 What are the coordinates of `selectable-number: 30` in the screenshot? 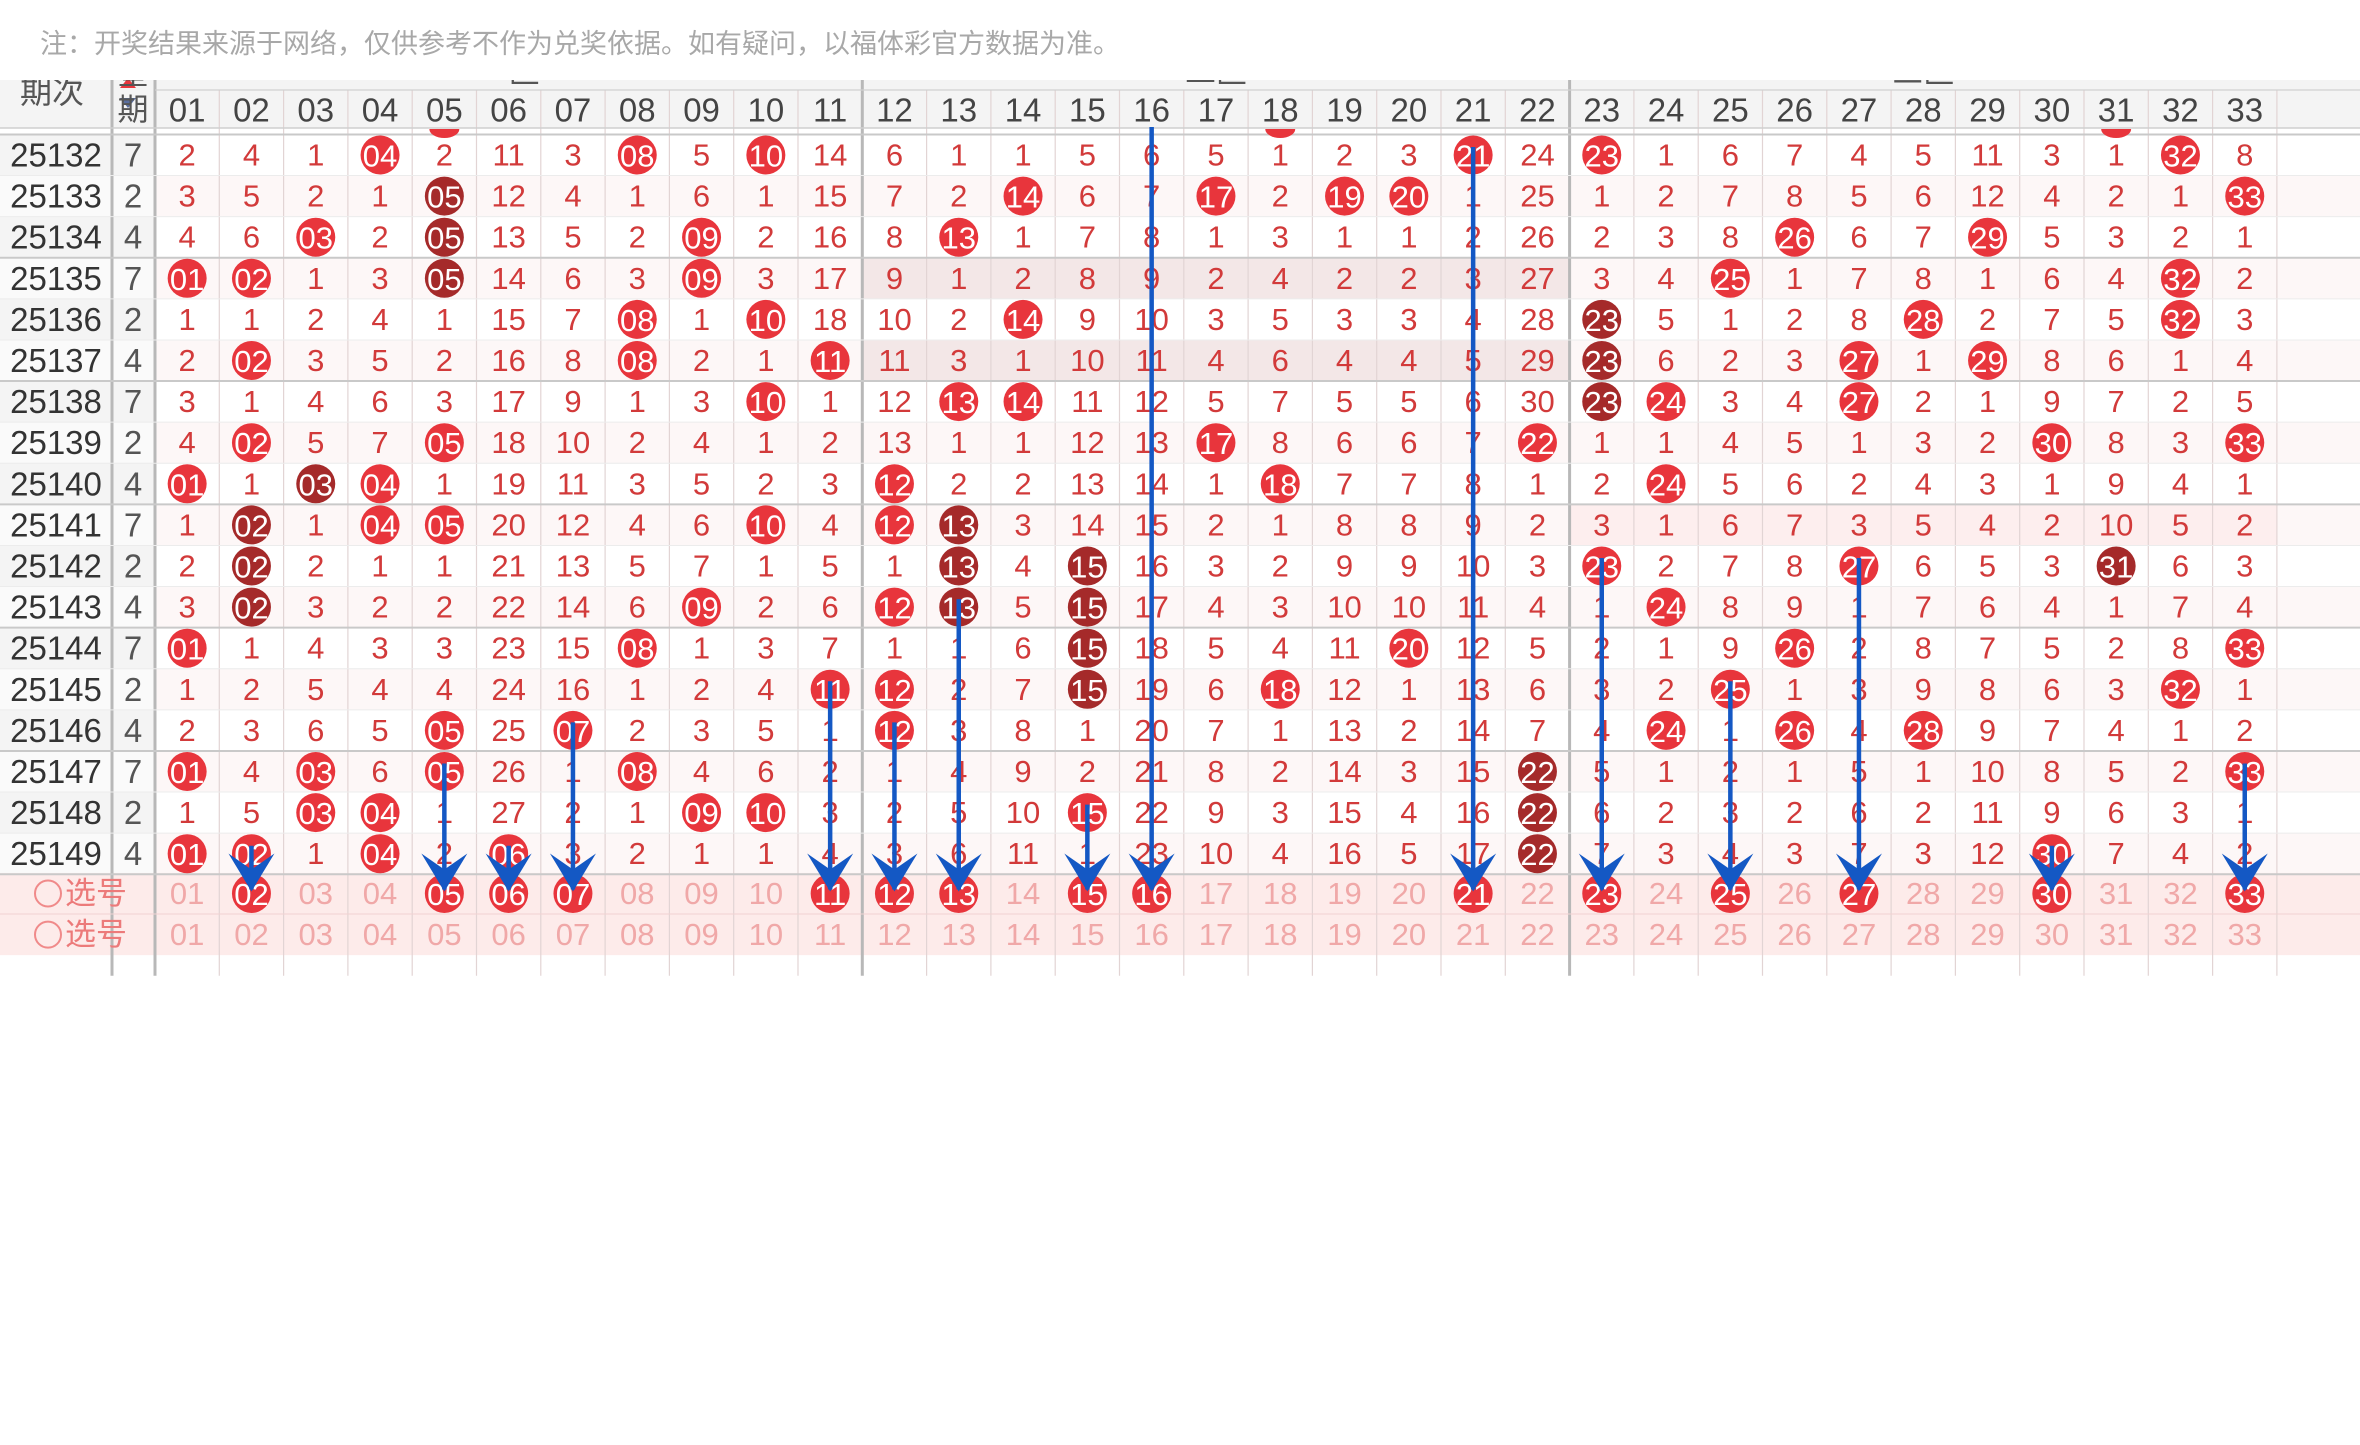 It's located at (2052, 934).